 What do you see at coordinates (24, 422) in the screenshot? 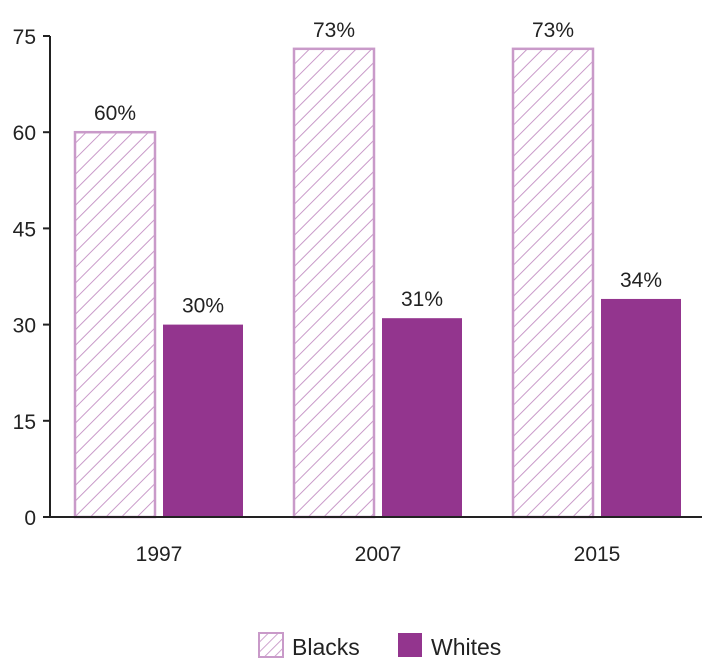
I see `y-tick-label: 15` at bounding box center [24, 422].